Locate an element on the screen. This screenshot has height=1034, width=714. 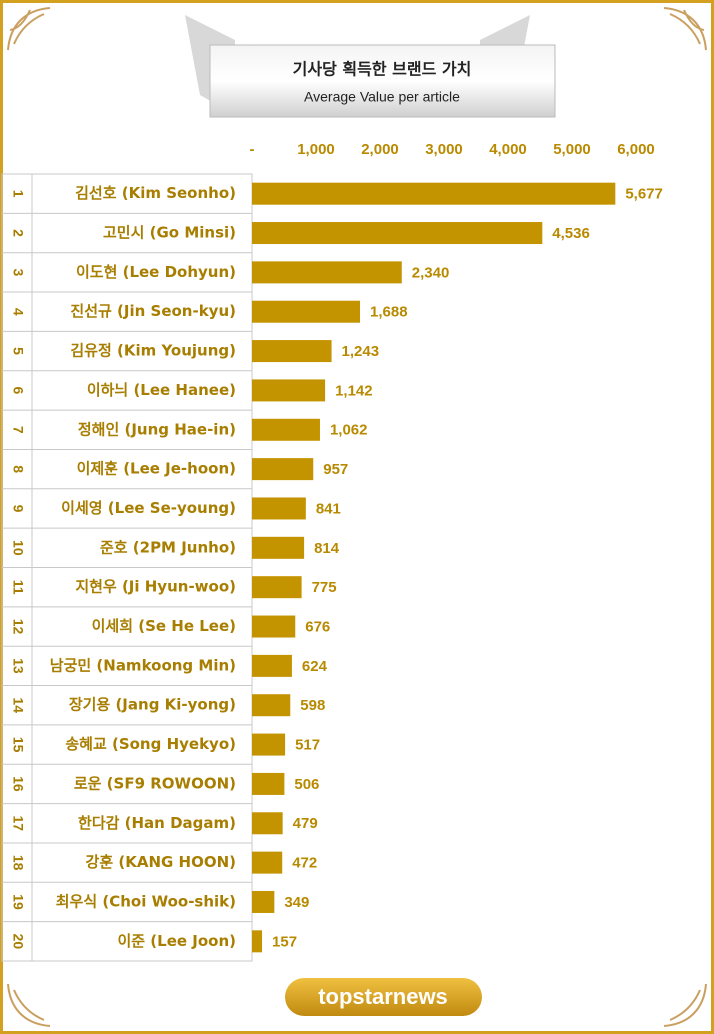
value-label: 1,688 is located at coordinates (389, 312).